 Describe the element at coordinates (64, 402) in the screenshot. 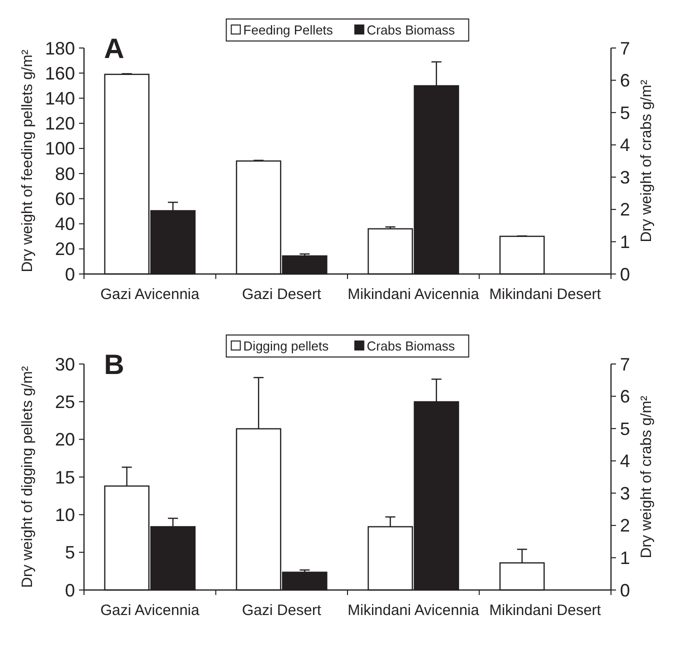

I see `y-tick-label: 25` at that location.